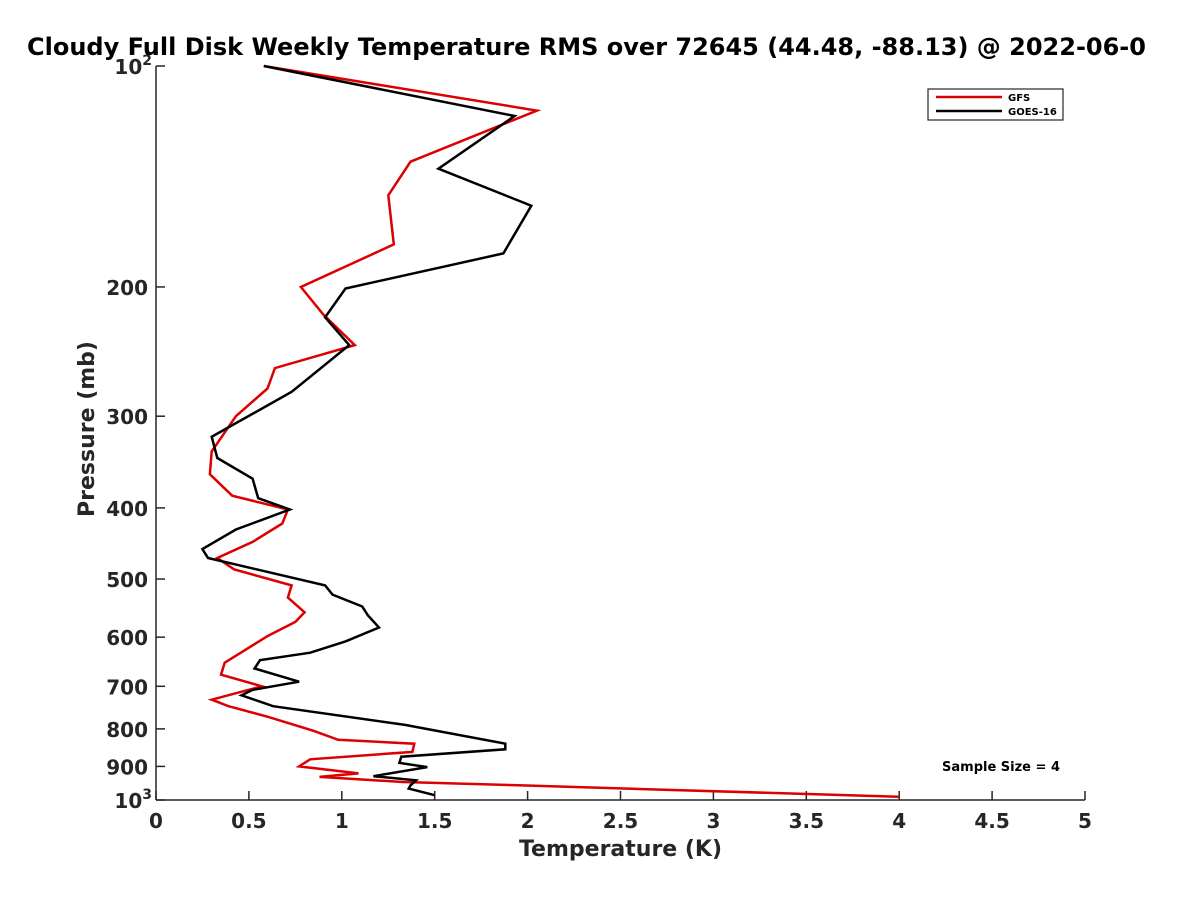  I want to click on x-tick-label: 2.5, so click(620, 821).